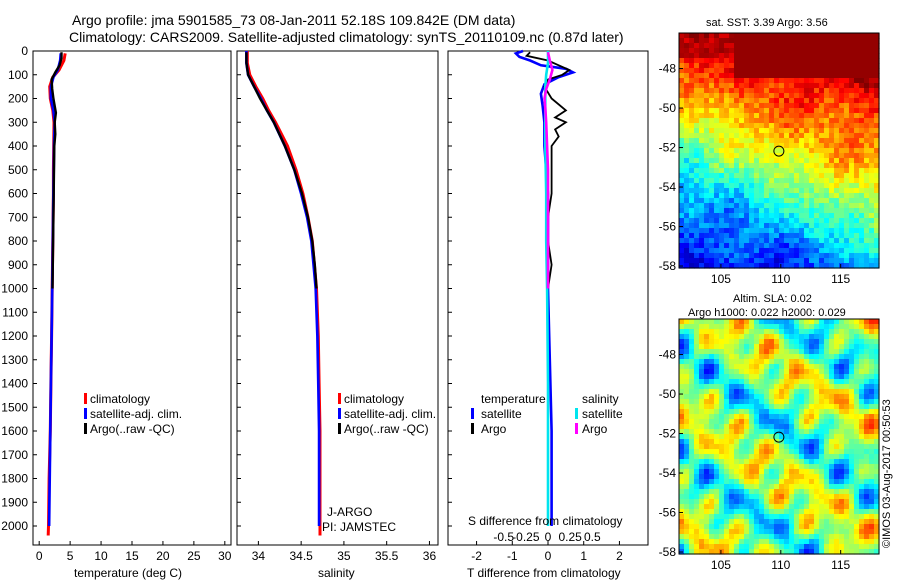 The width and height of the screenshot is (900, 580). Describe the element at coordinates (14, 360) in the screenshot. I see `depth-tick-label: 1300` at that location.